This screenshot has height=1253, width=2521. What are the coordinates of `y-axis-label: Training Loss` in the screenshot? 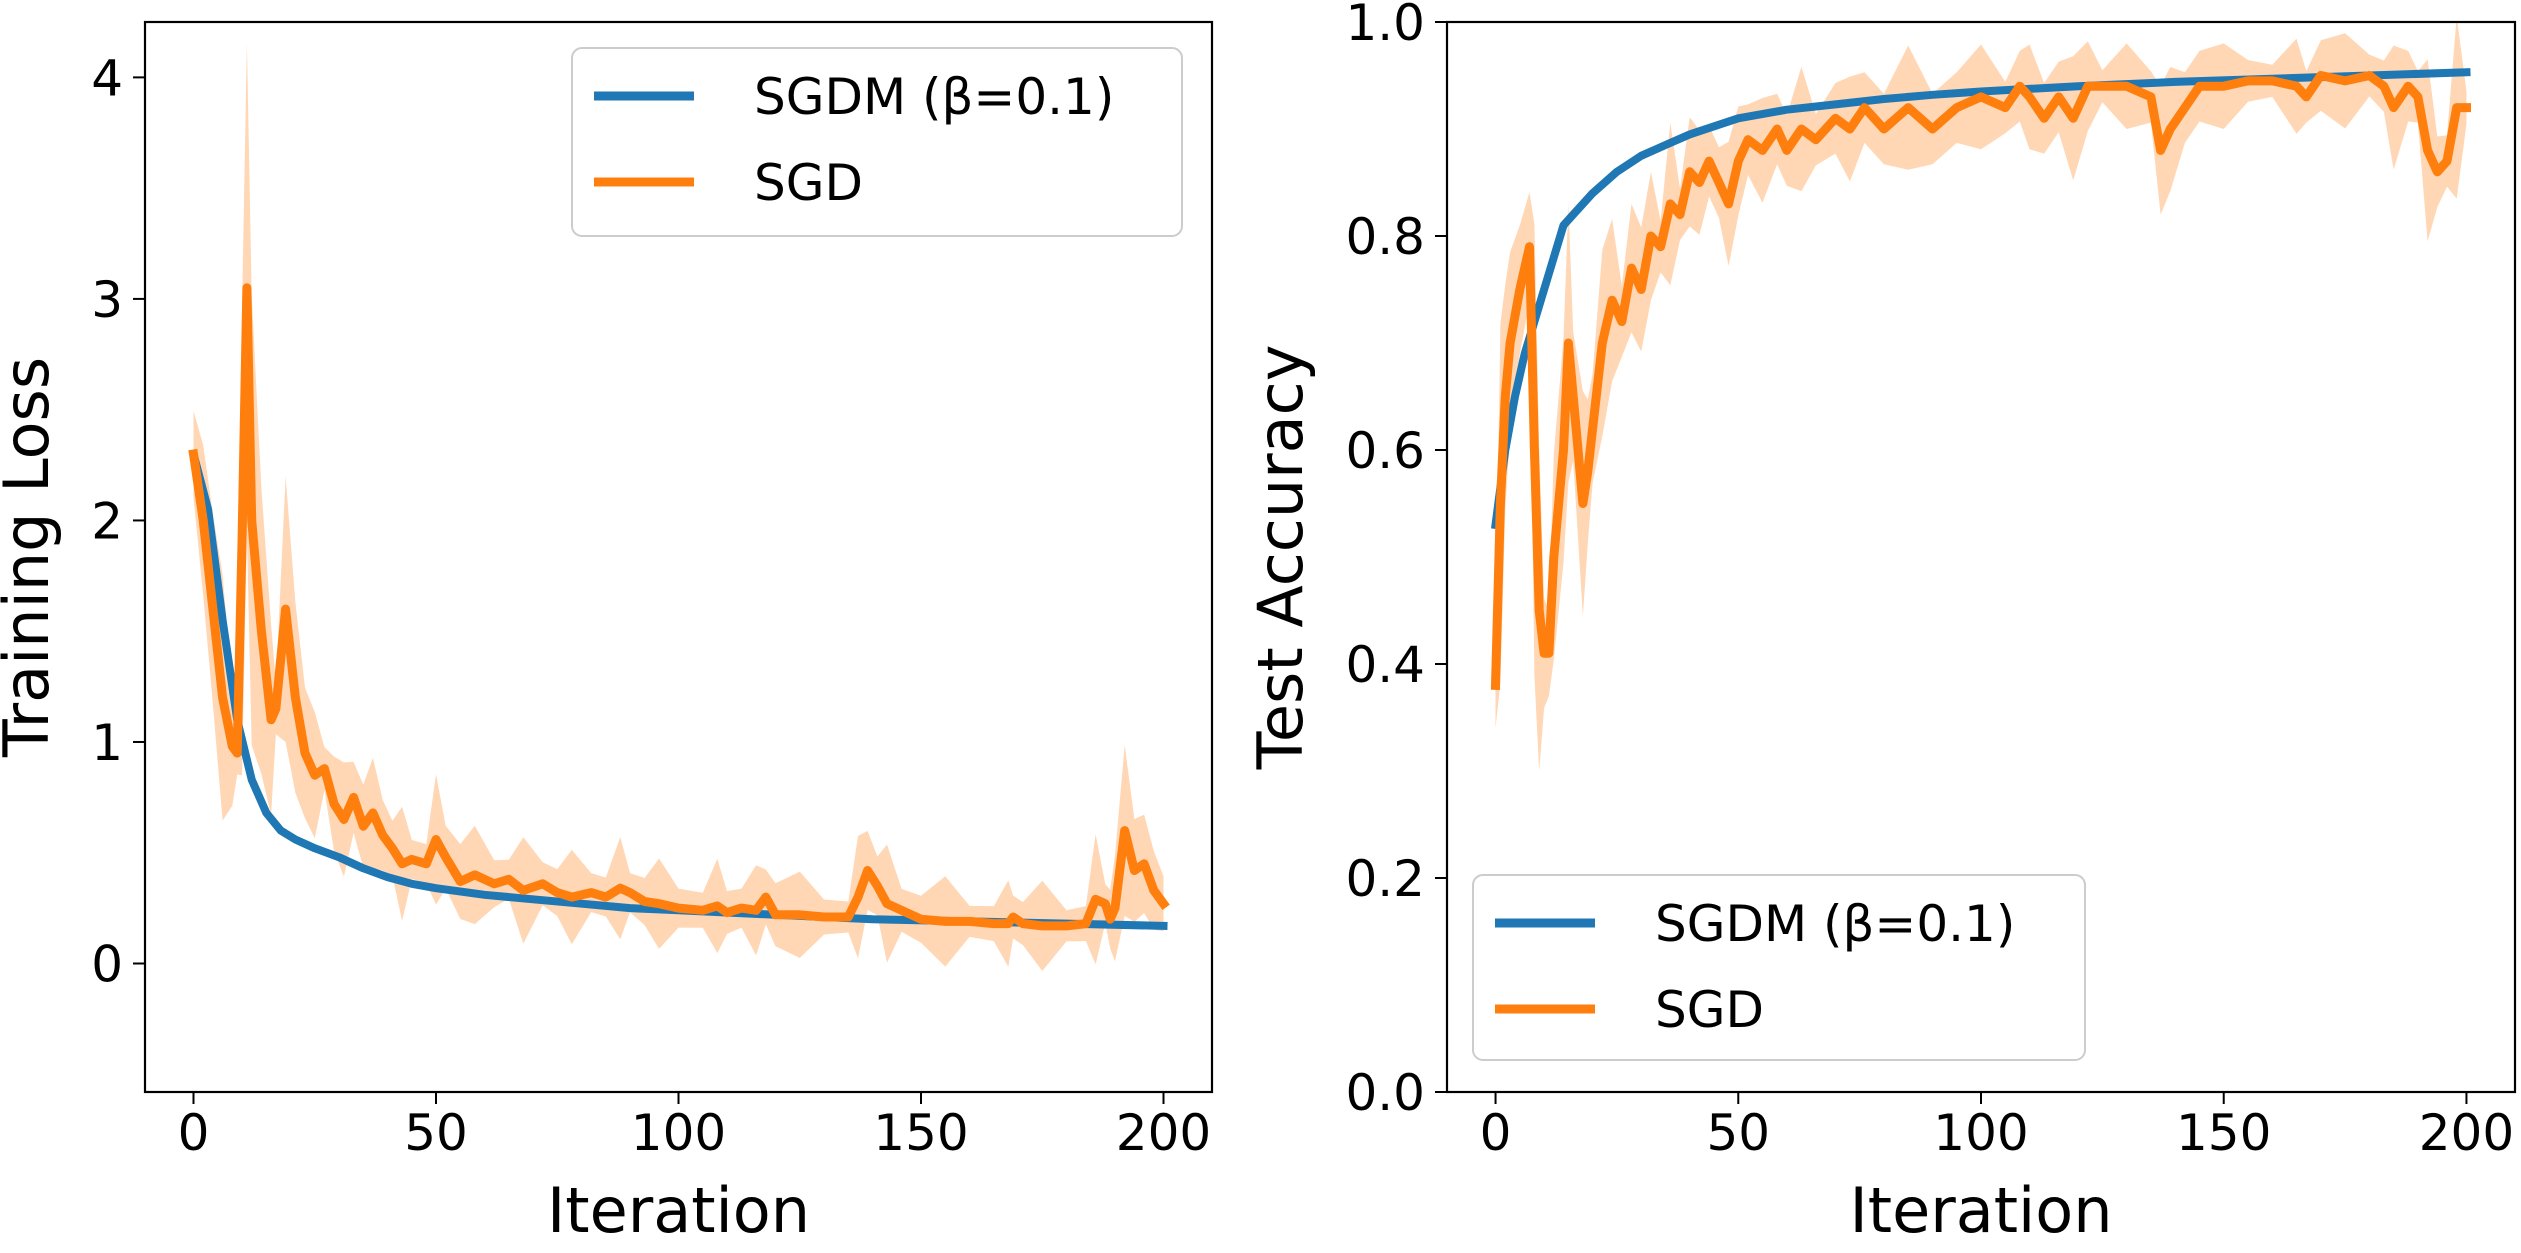 It's located at (31, 557).